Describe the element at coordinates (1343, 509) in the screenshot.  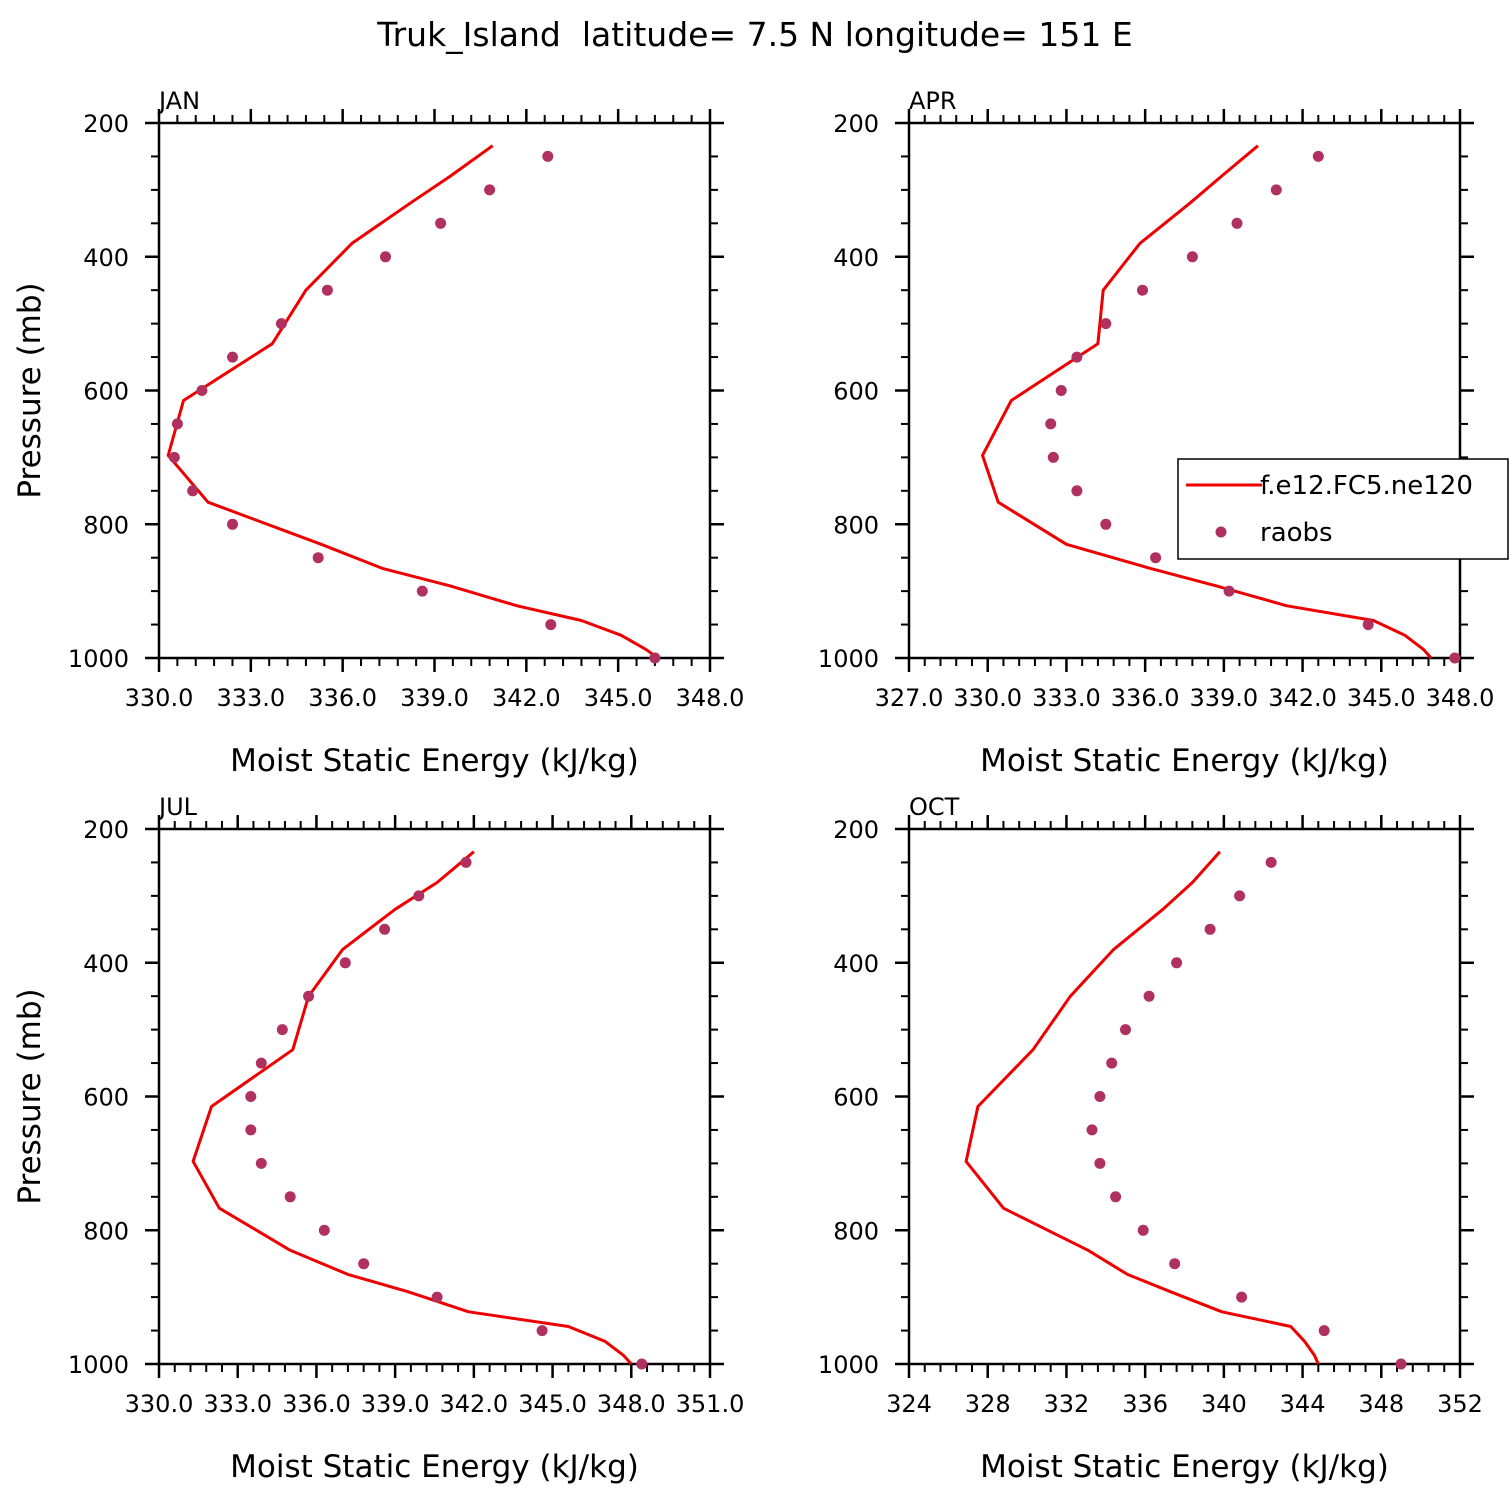
I see `legend: f.e12.FC5.ne120 raobs` at that location.